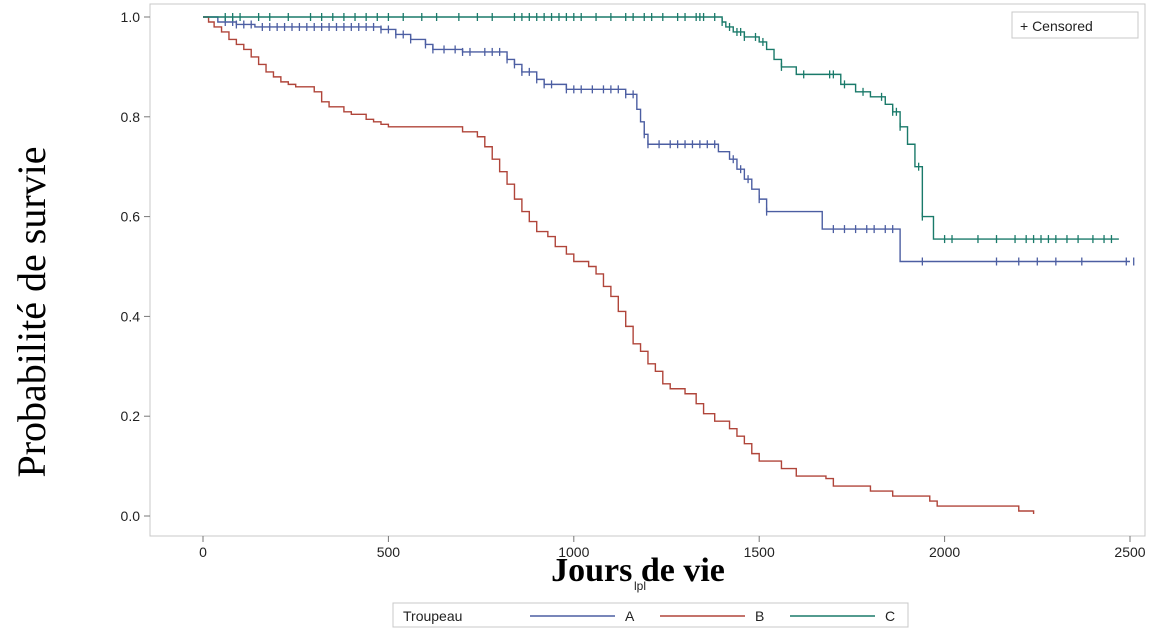 The width and height of the screenshot is (1157, 630). I want to click on y-tick-label: 0.2, so click(131, 416).